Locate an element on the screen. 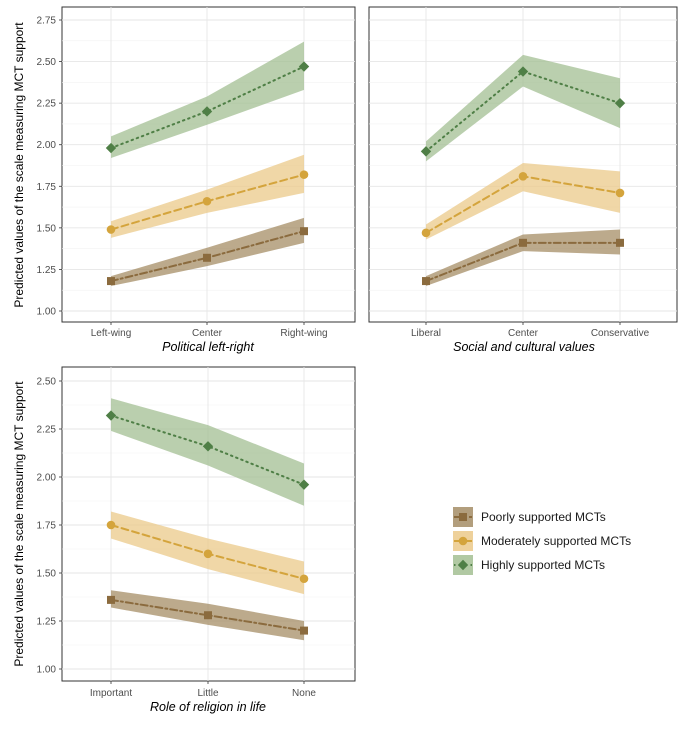  x-tick-labels: Left-wing Center Right-wing is located at coordinates (209, 330).